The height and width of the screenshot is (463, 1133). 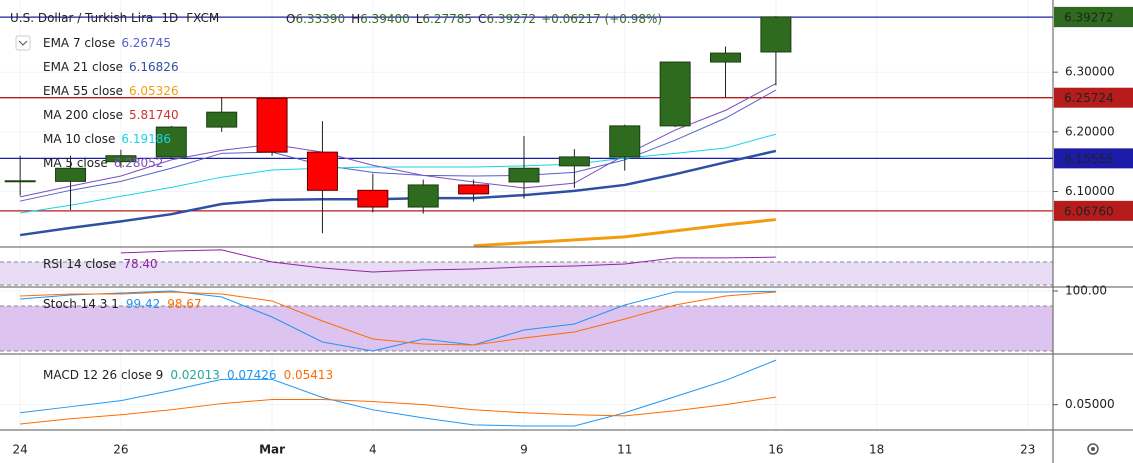 What do you see at coordinates (103, 375) in the screenshot?
I see `indicator-title: MACD 12 26 close 9` at bounding box center [103, 375].